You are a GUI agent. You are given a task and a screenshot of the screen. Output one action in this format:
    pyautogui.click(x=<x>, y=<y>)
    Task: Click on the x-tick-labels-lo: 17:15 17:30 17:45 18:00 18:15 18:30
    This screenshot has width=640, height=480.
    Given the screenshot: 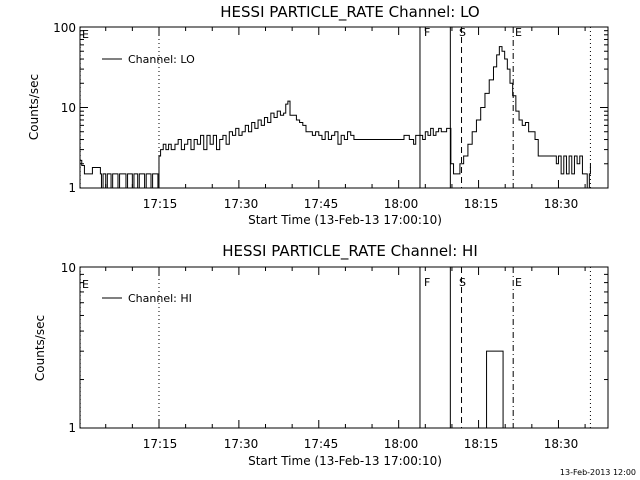 What is the action you would take?
    pyautogui.click(x=361, y=204)
    